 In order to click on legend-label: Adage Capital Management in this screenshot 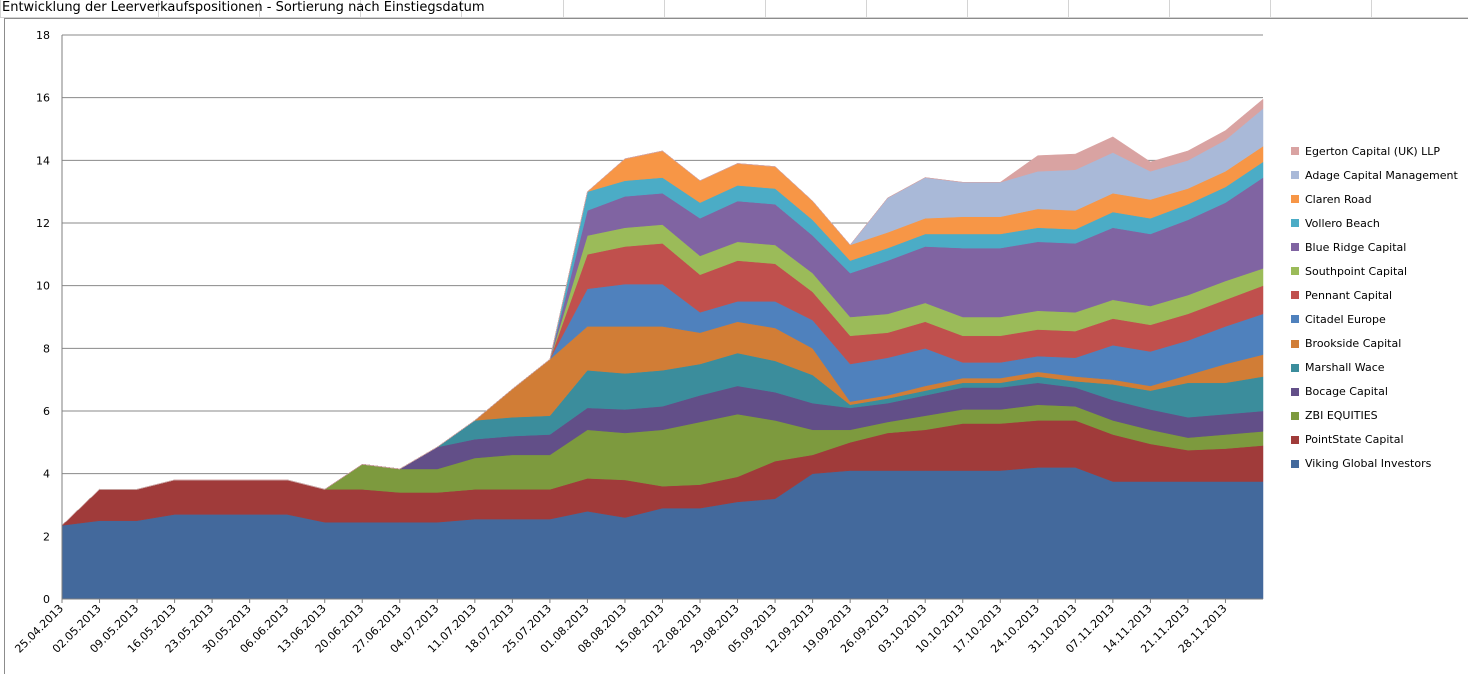, I will do `click(1381, 175)`.